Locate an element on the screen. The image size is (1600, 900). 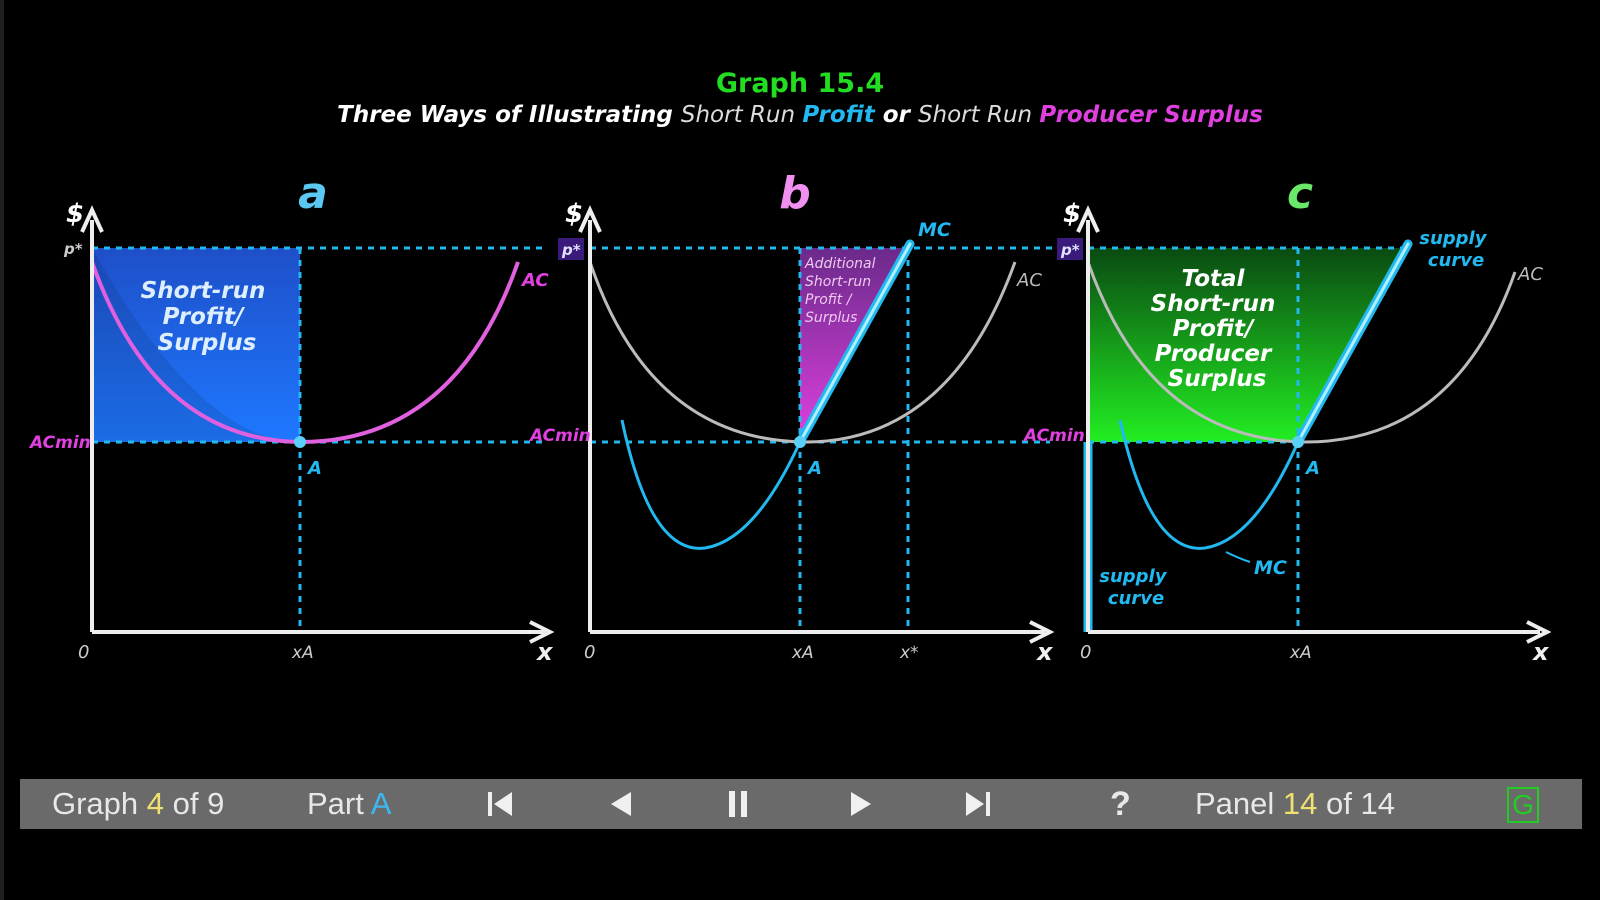
panel-c-origin-label: 0 is located at coordinates (1085, 652).